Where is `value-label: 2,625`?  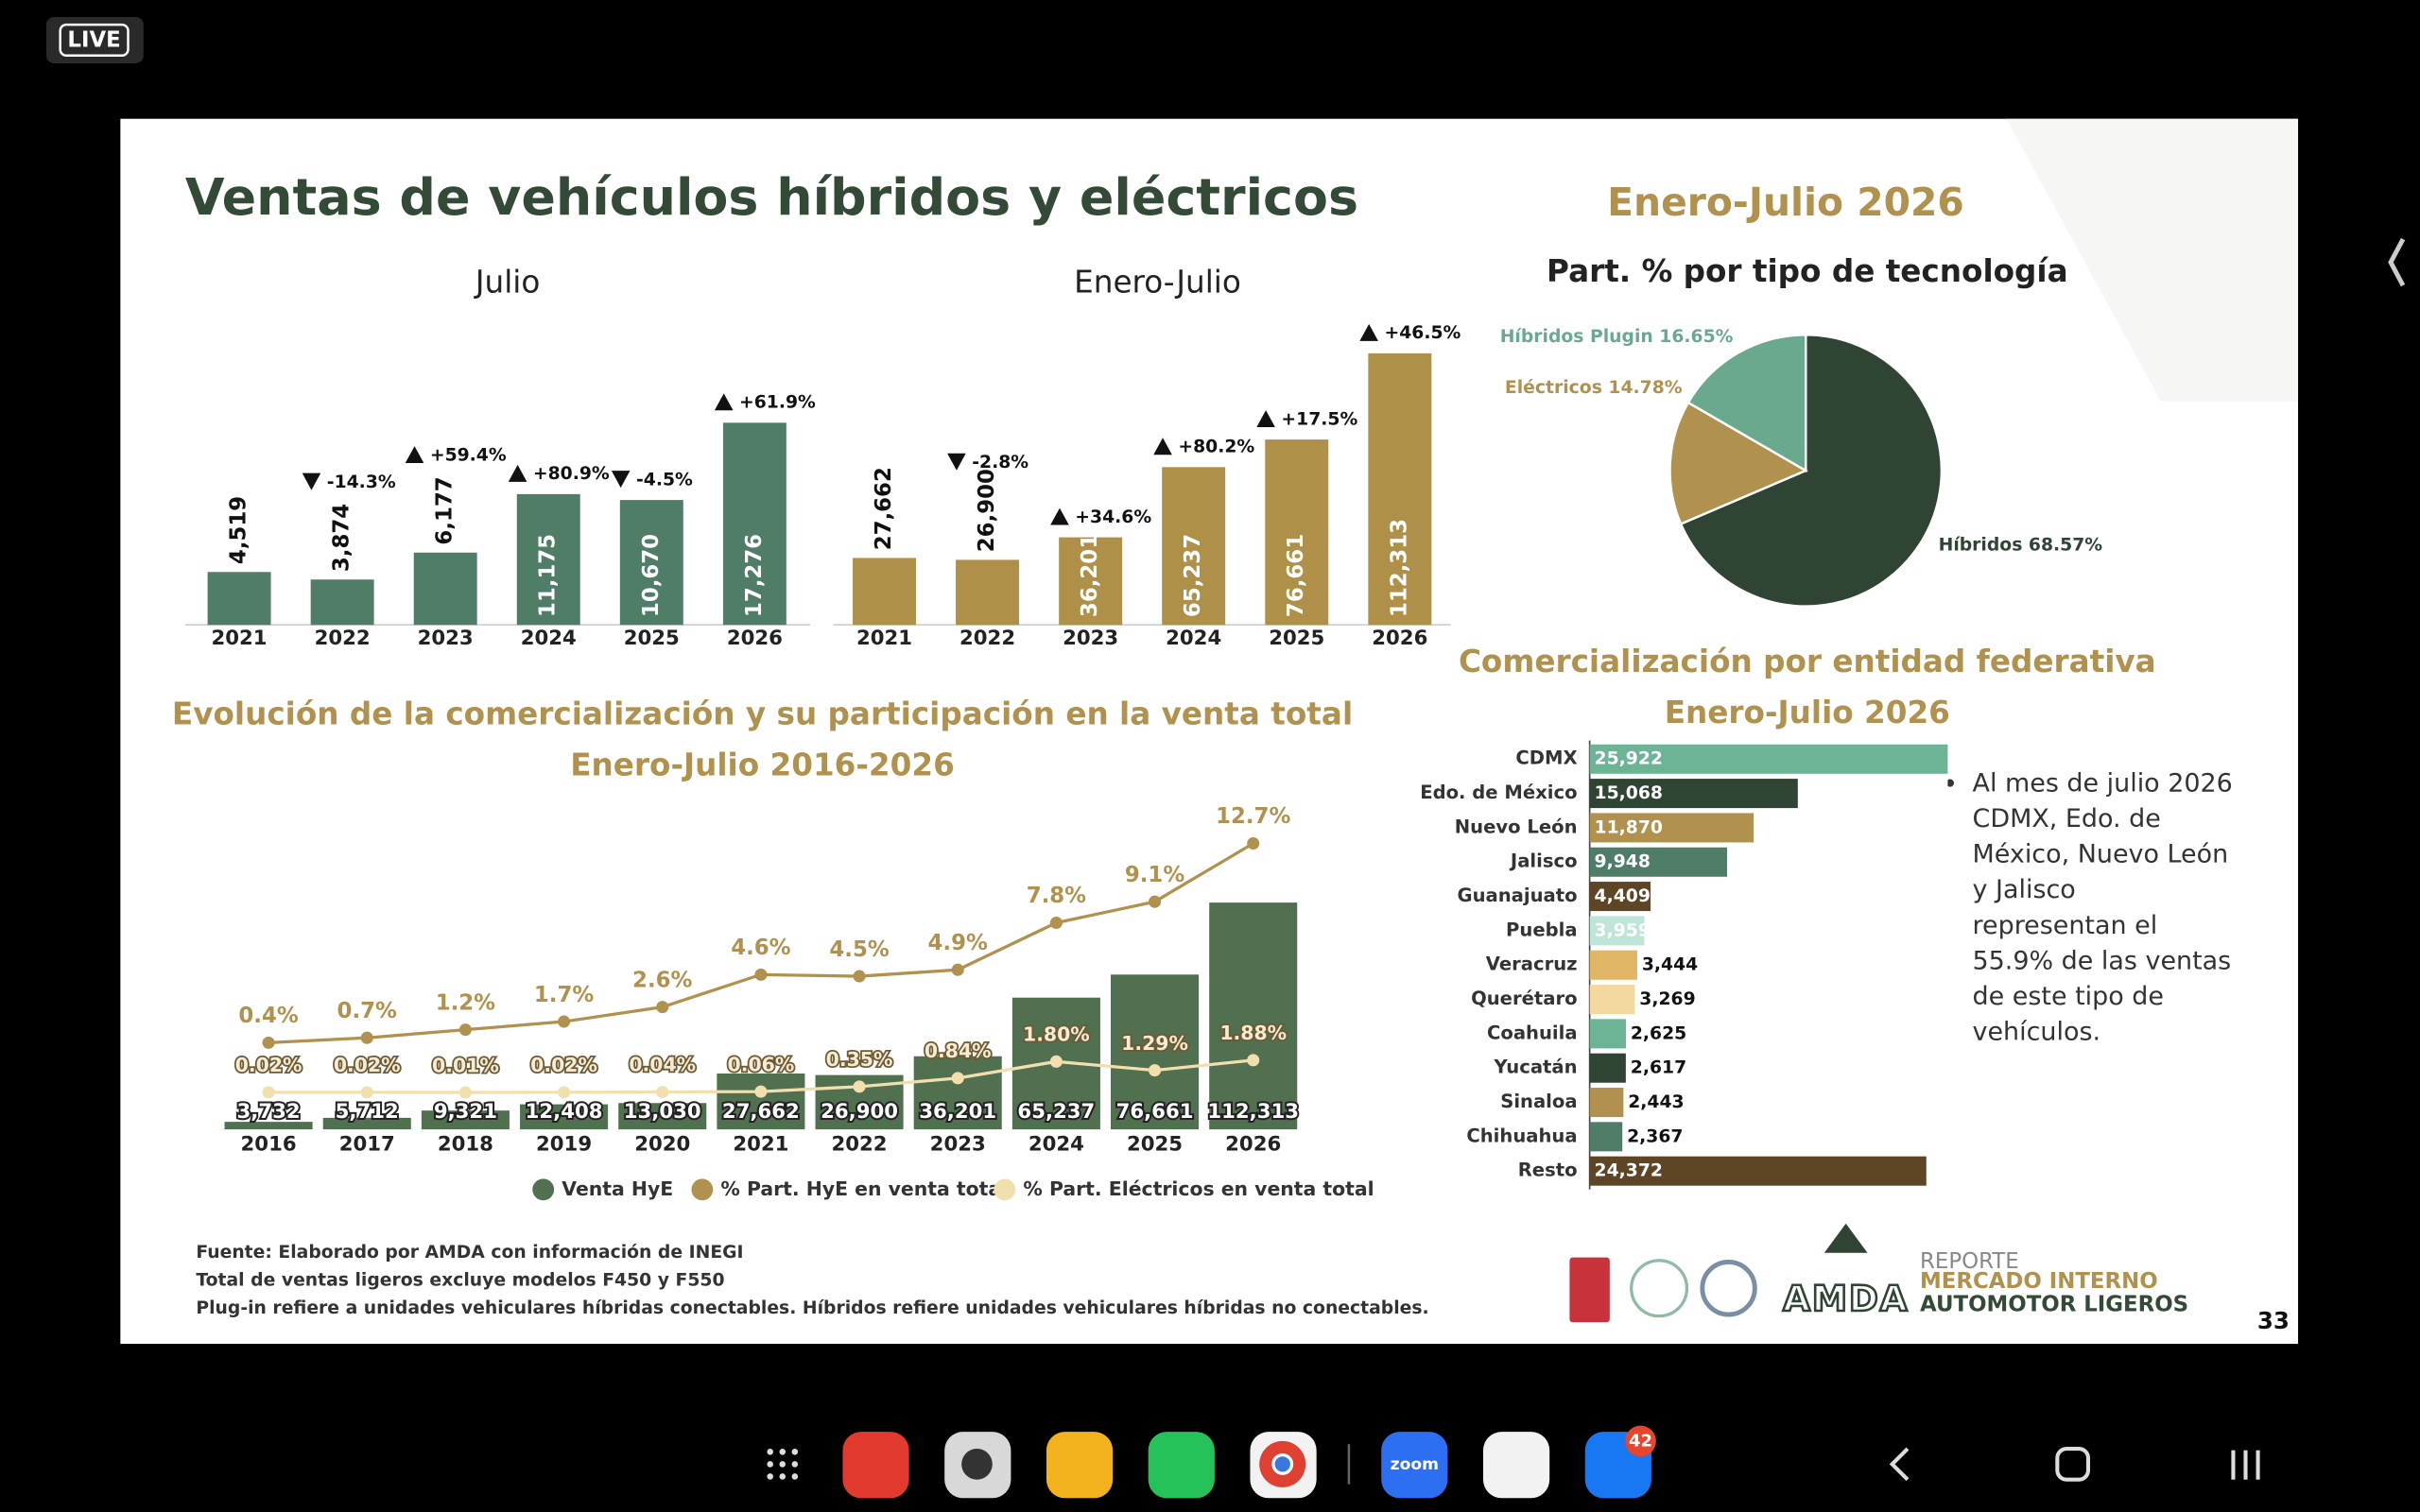
value-label: 2,625 is located at coordinates (1658, 1033).